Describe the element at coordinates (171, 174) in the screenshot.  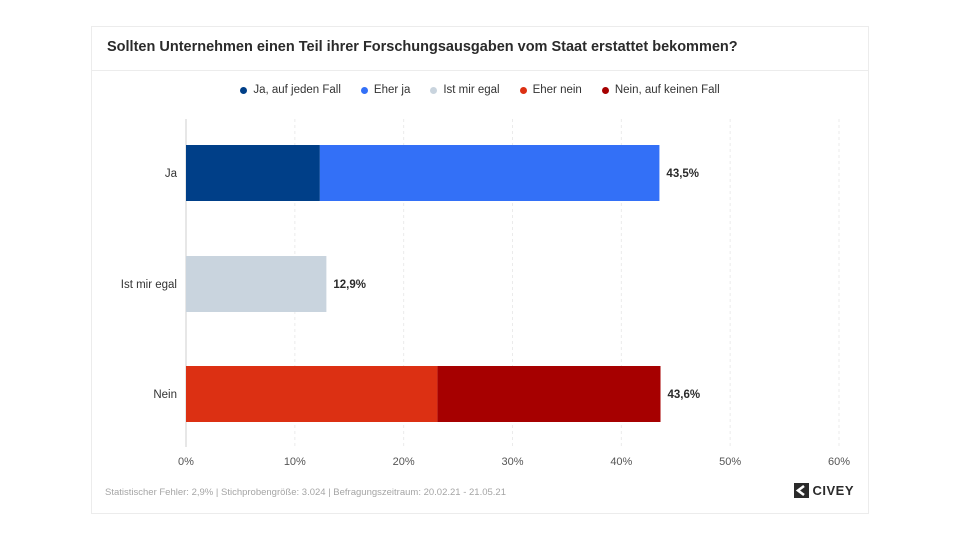
I see `category-label: Ja` at that location.